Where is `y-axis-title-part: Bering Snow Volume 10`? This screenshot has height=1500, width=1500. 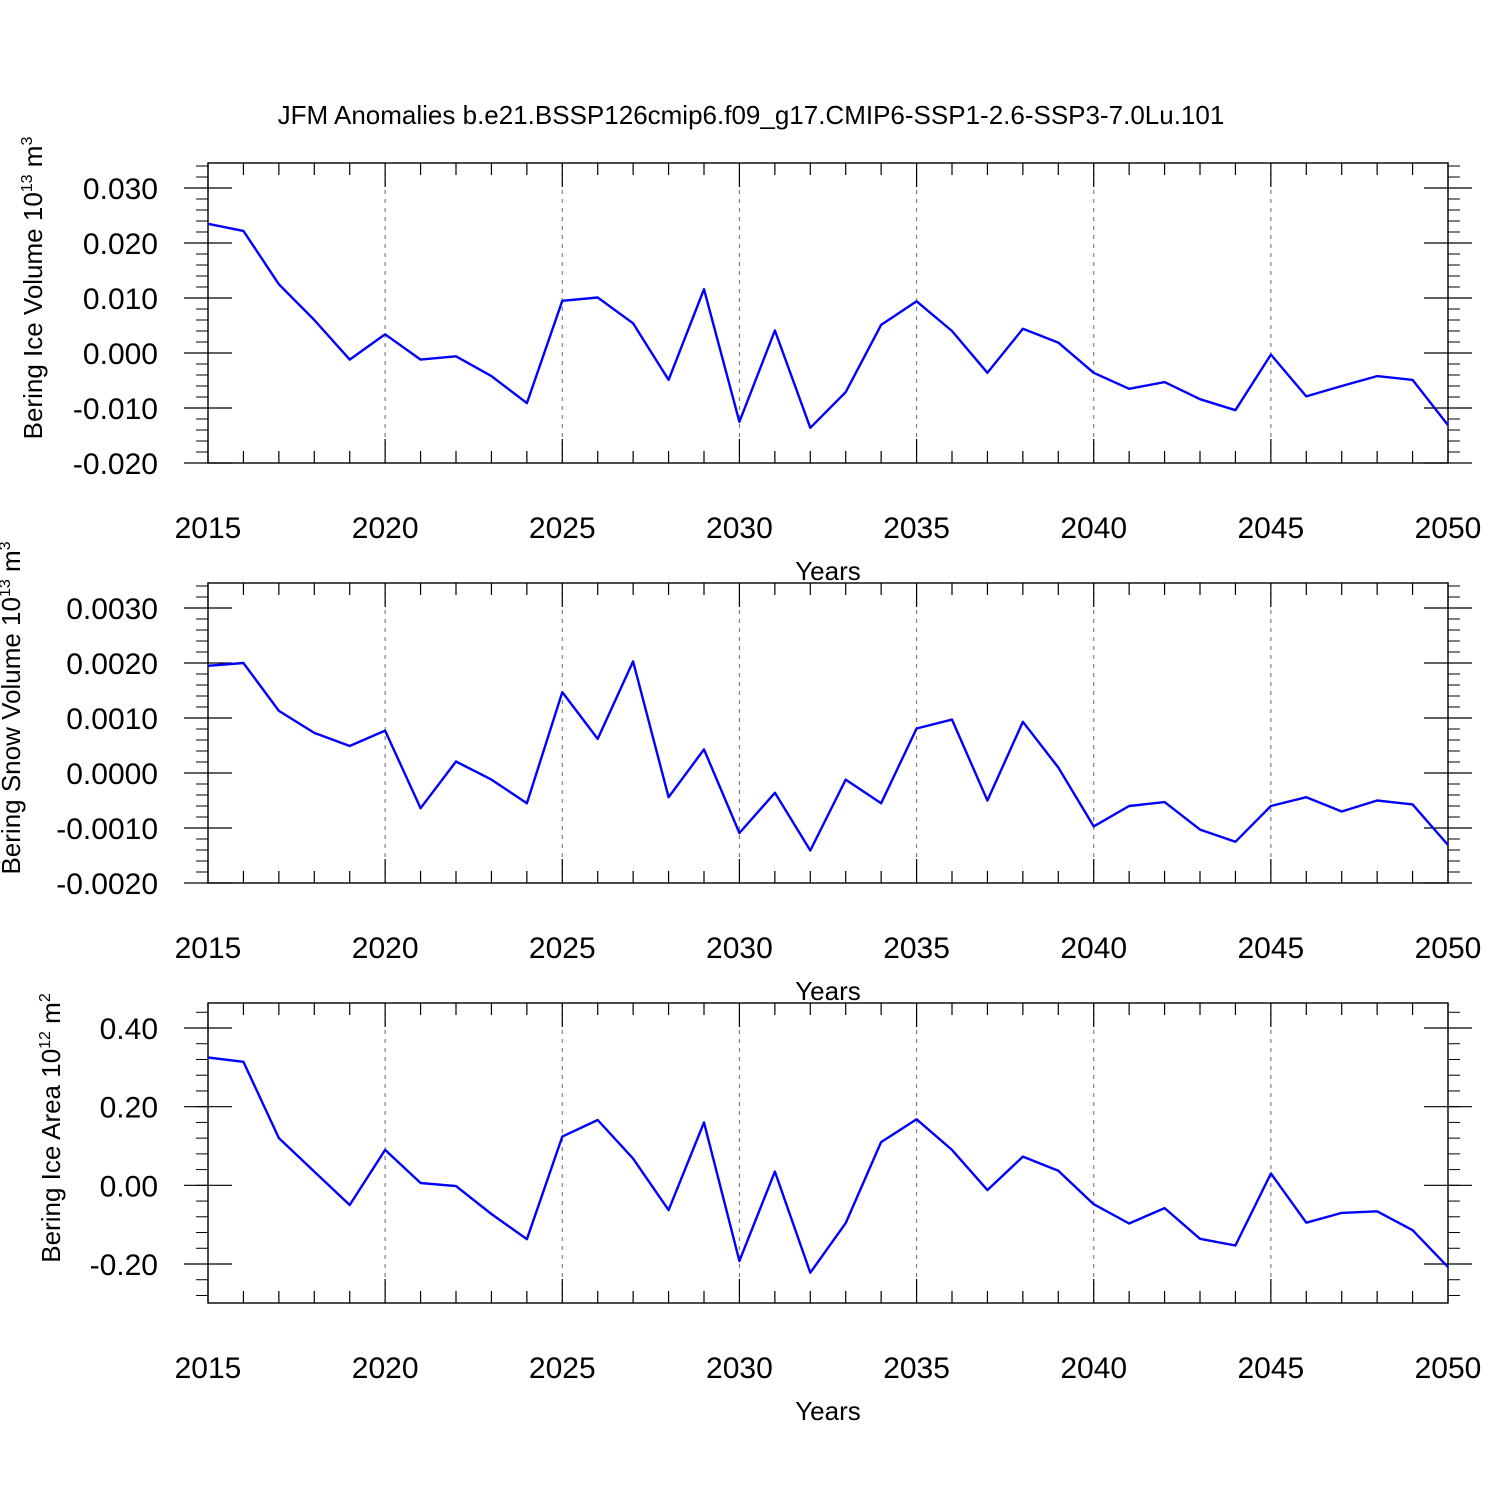
y-axis-title-part: Bering Snow Volume 10 is located at coordinates (13, 736).